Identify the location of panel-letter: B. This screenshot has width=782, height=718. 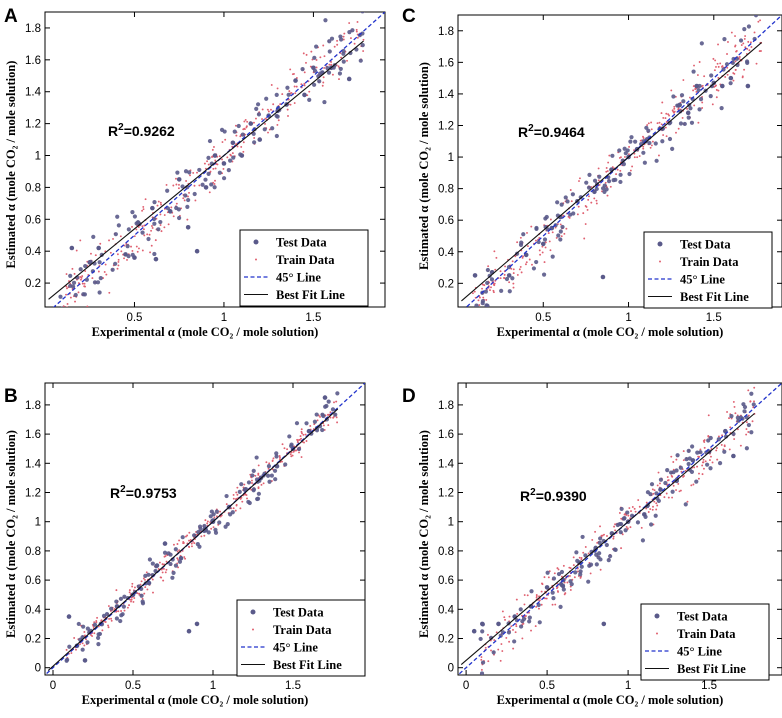
(11, 396).